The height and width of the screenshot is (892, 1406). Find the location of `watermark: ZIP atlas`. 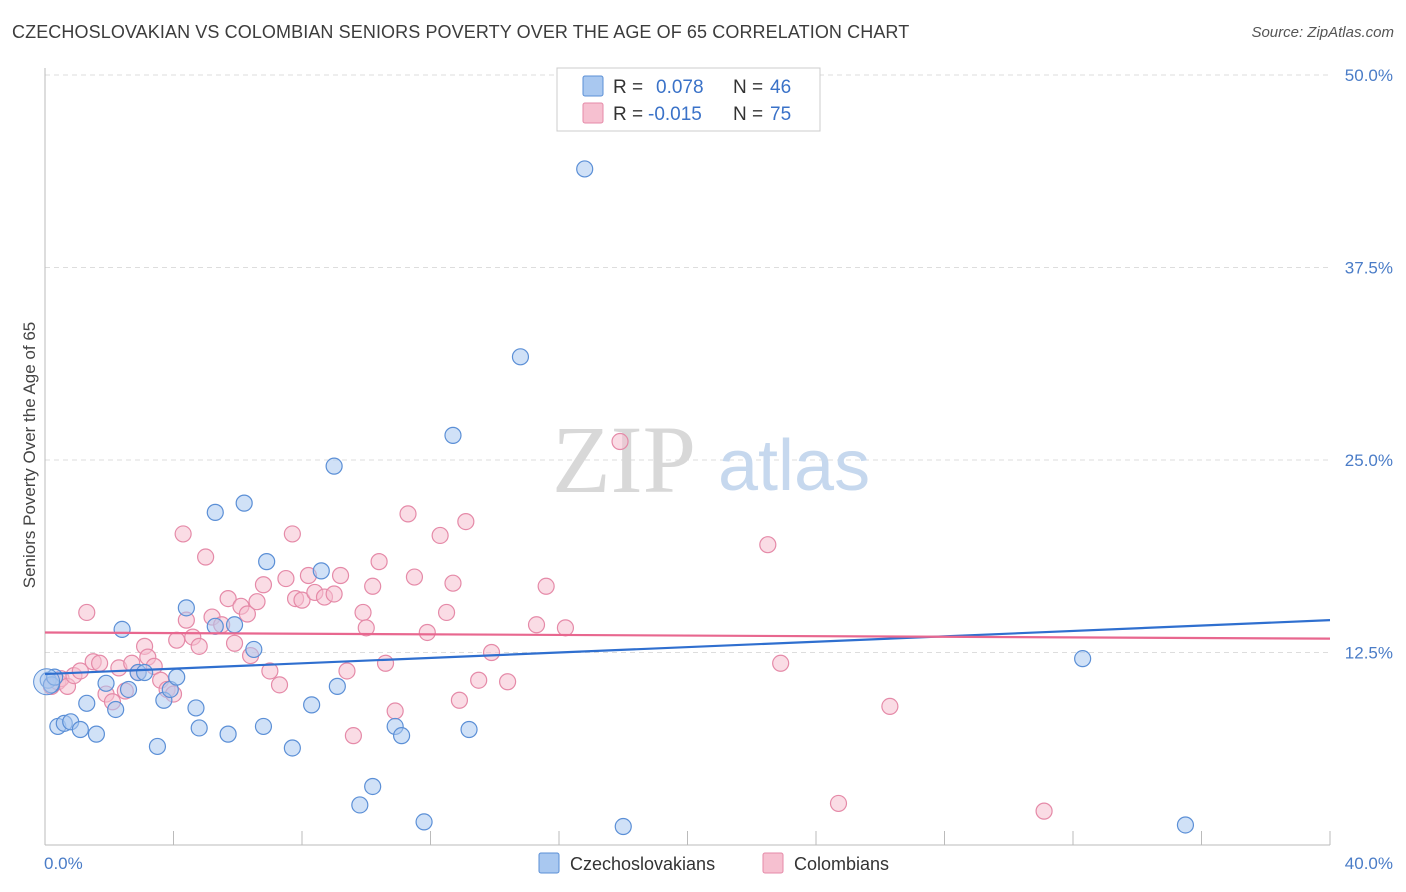

watermark: ZIP atlas is located at coordinates (711, 459).